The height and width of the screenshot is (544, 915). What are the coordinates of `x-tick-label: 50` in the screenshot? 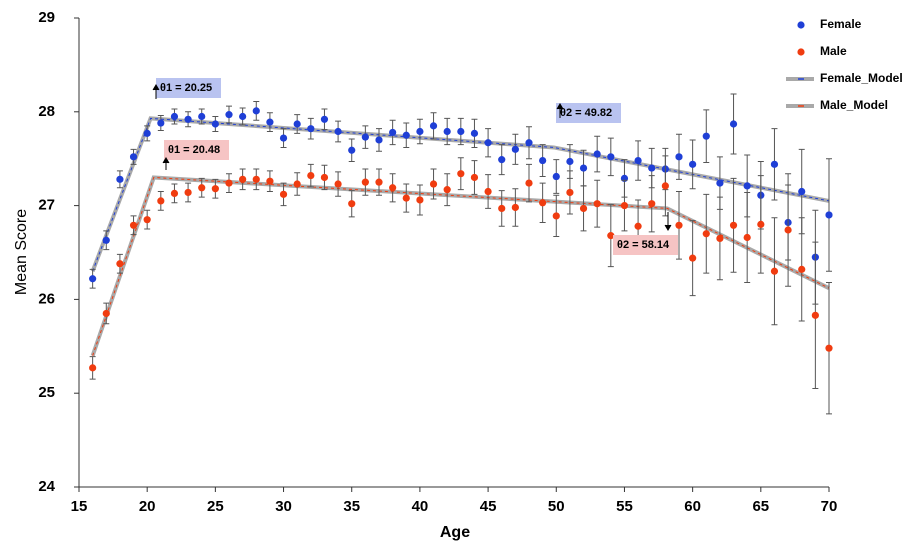 It's located at (556, 506).